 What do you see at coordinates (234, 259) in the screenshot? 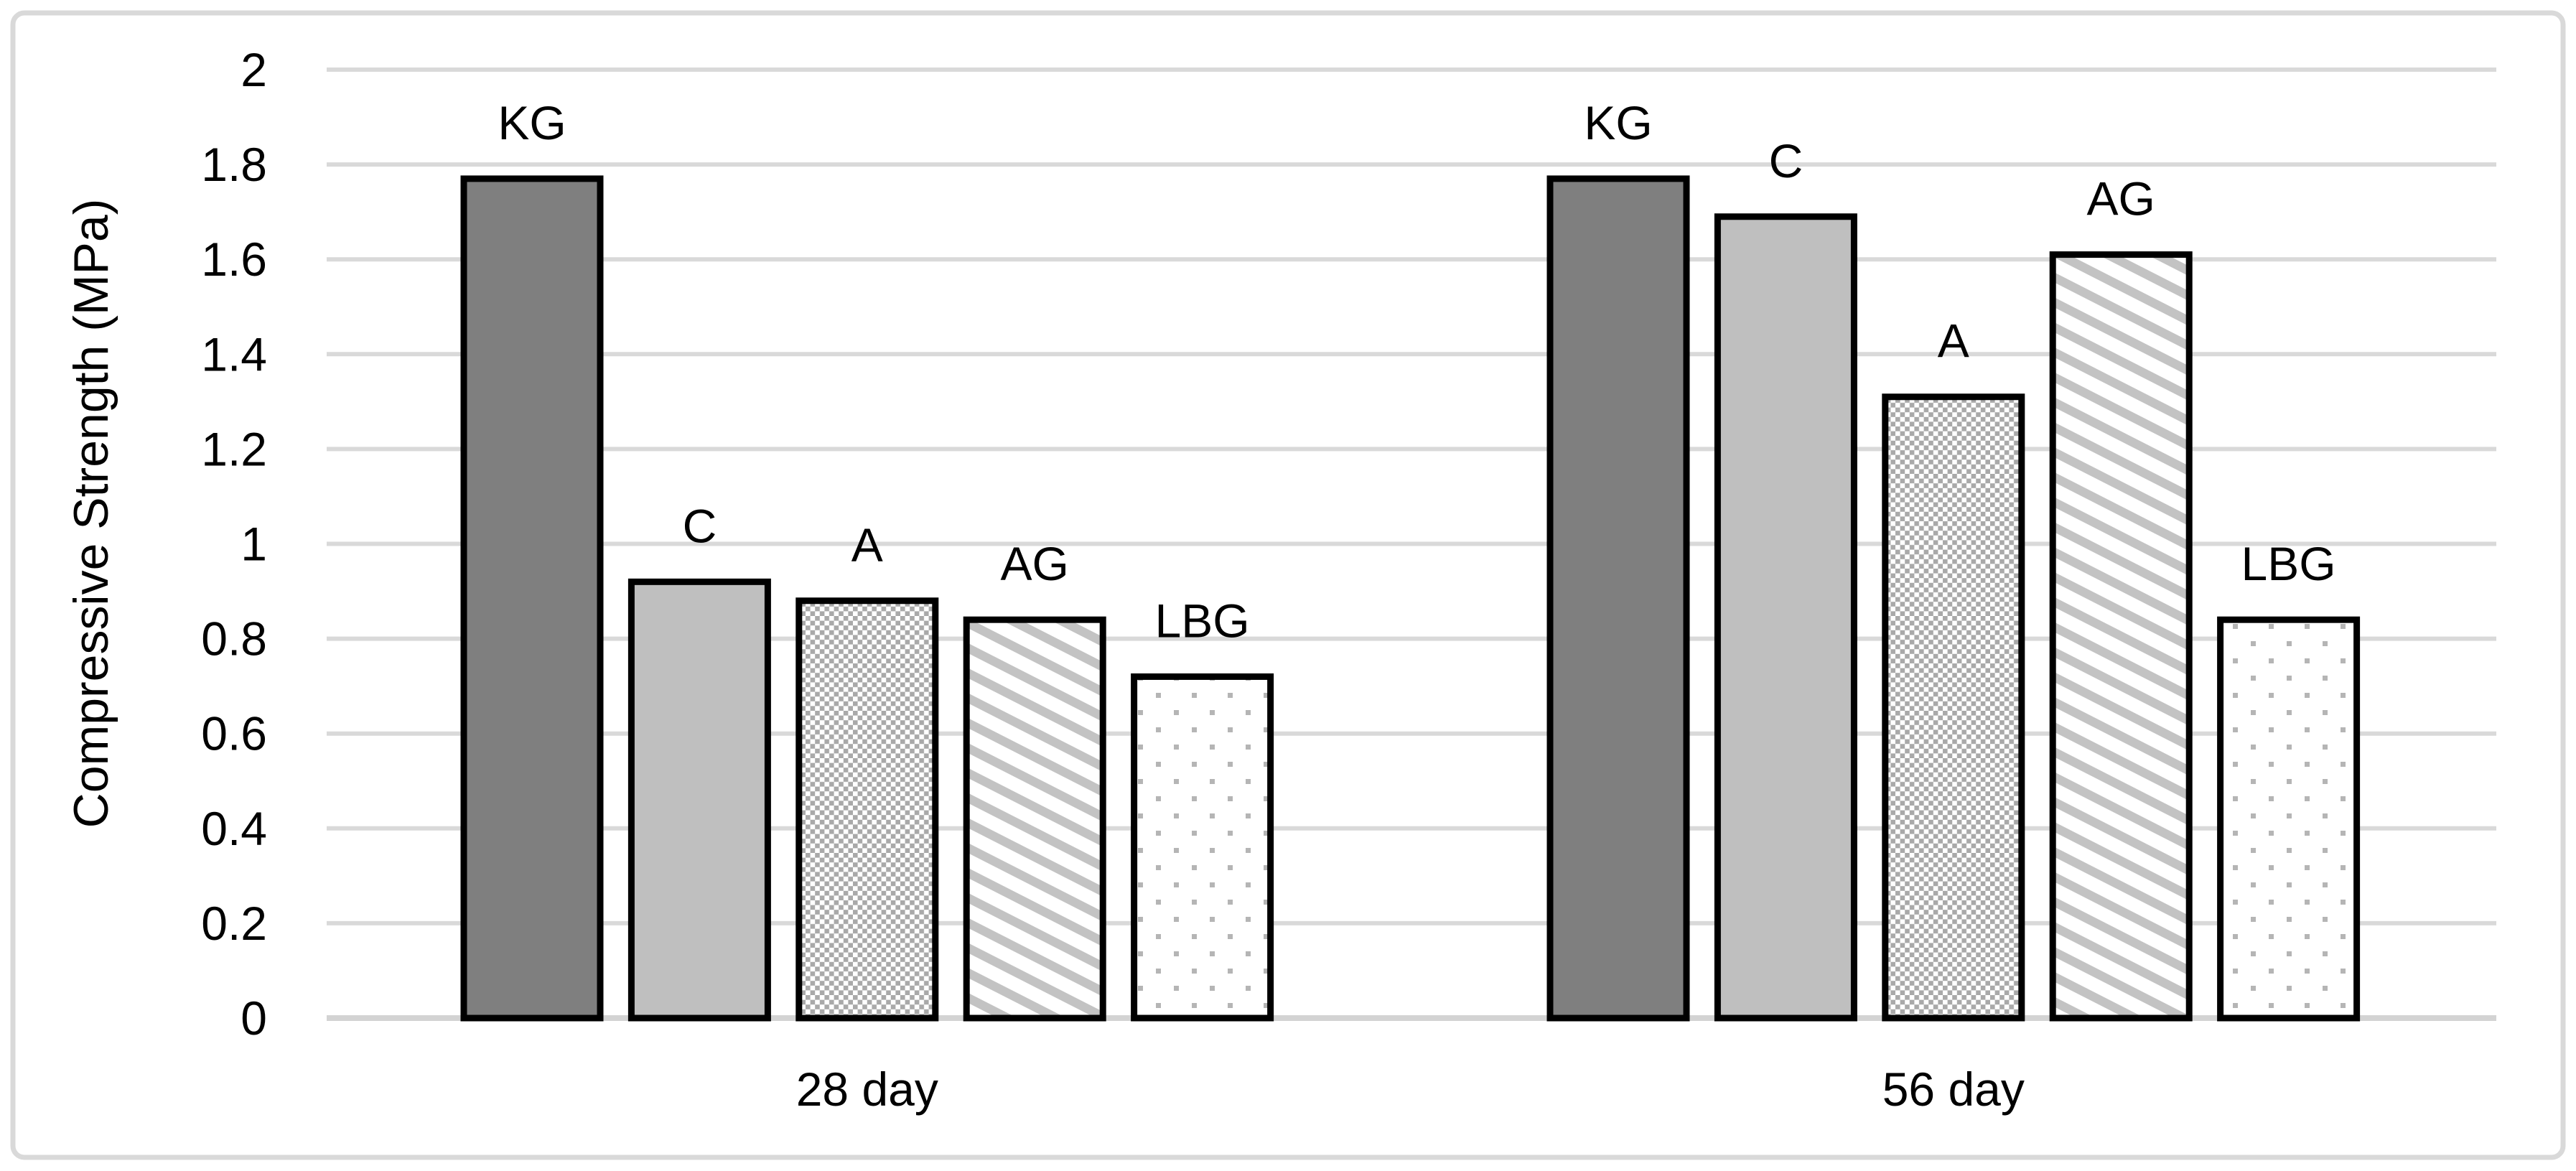
I see `y-tick-label: 1.6` at bounding box center [234, 259].